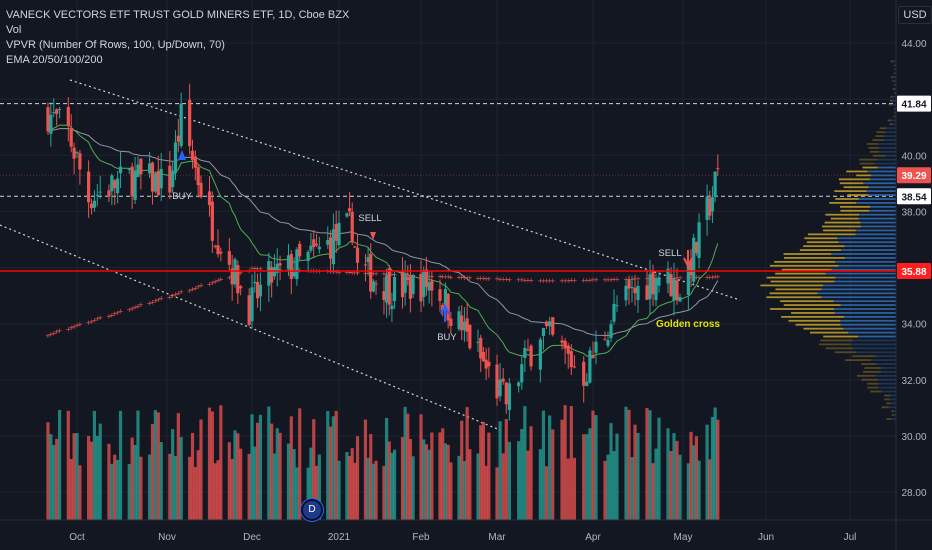 This screenshot has height=550, width=932. Describe the element at coordinates (312, 510) in the screenshot. I see `dividend-badge: D` at that location.